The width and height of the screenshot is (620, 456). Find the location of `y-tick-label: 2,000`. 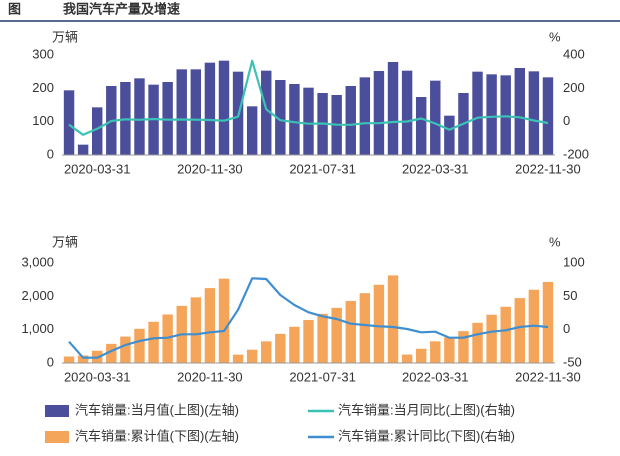

y-tick-label: 2,000 is located at coordinates (37, 295).